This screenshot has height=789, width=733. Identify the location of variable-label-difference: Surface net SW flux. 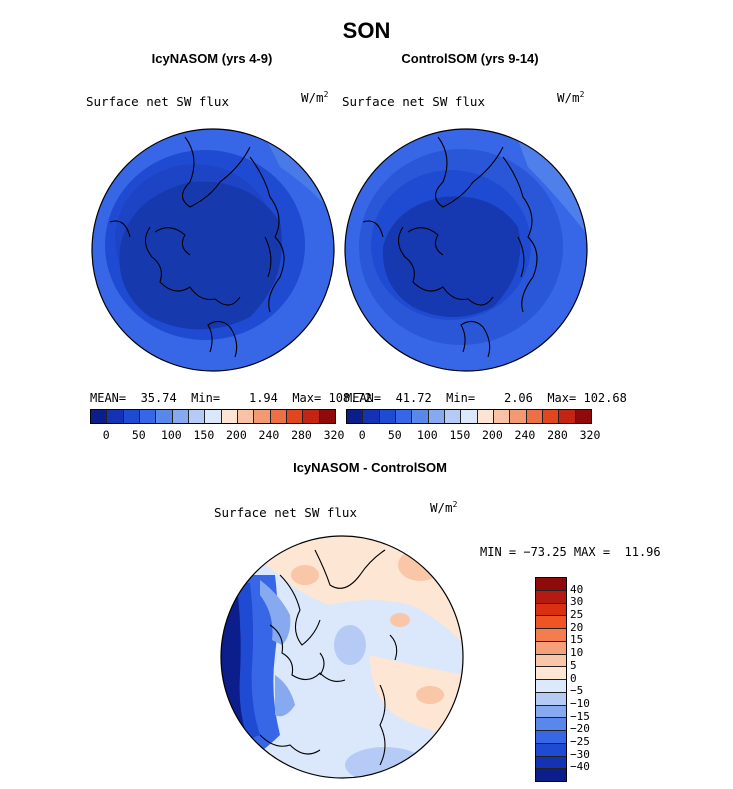
(285, 512).